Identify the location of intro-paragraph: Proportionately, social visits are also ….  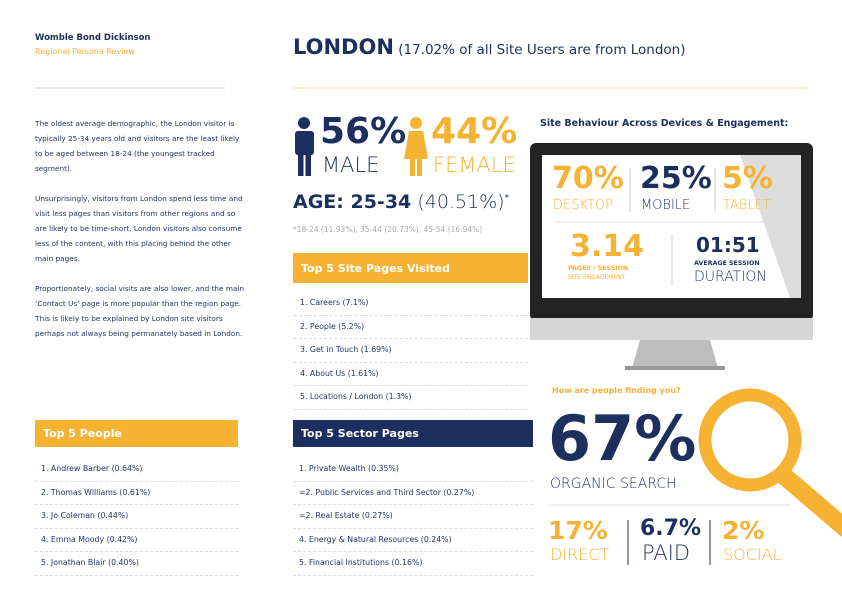
(140, 311).